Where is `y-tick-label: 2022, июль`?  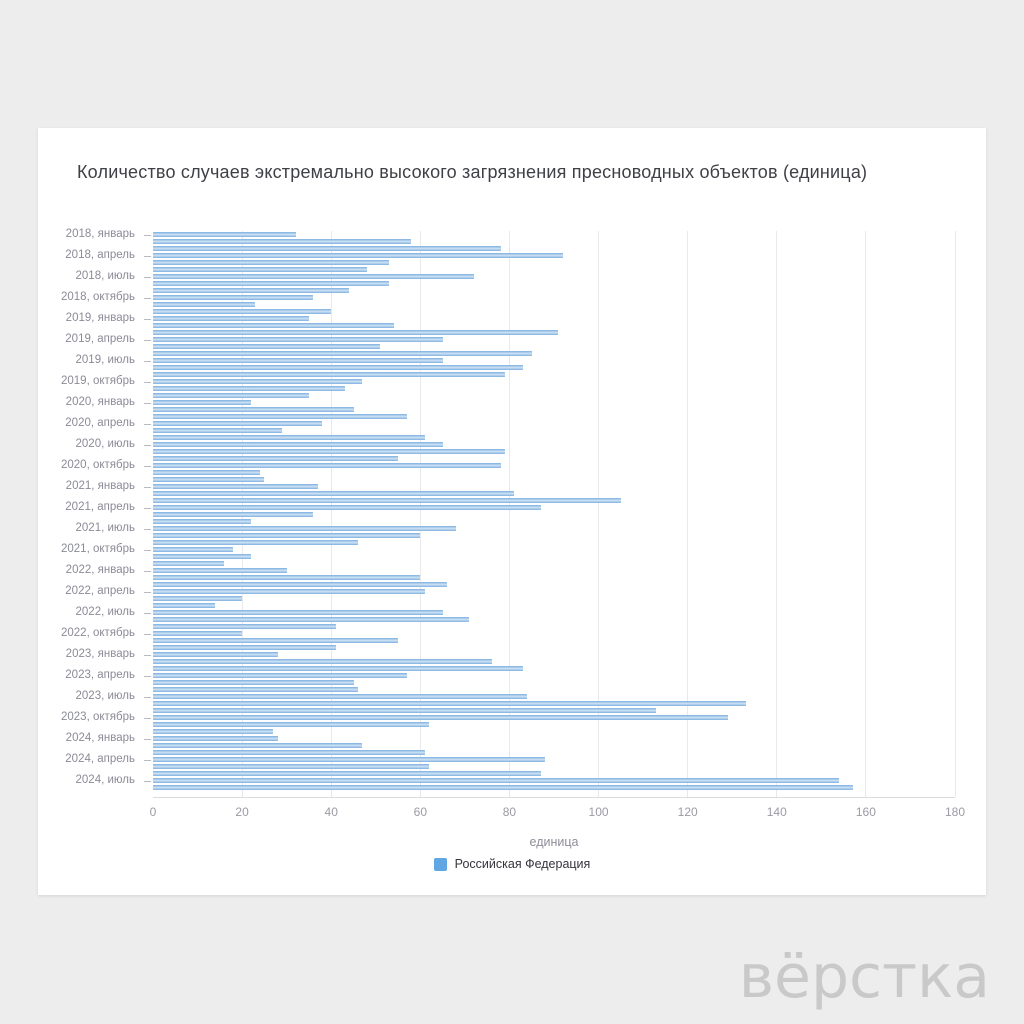
y-tick-label: 2022, июль is located at coordinates (105, 611).